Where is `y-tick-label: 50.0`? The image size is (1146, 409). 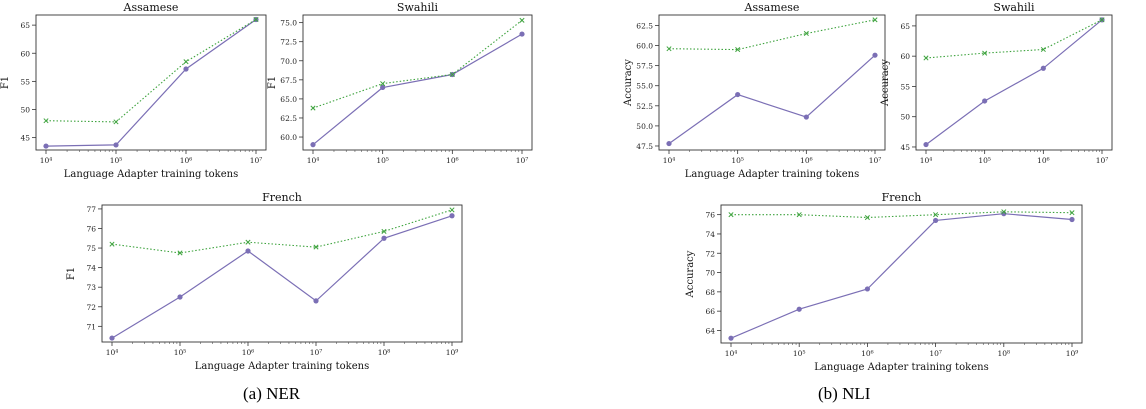 y-tick-label: 50.0 is located at coordinates (644, 126).